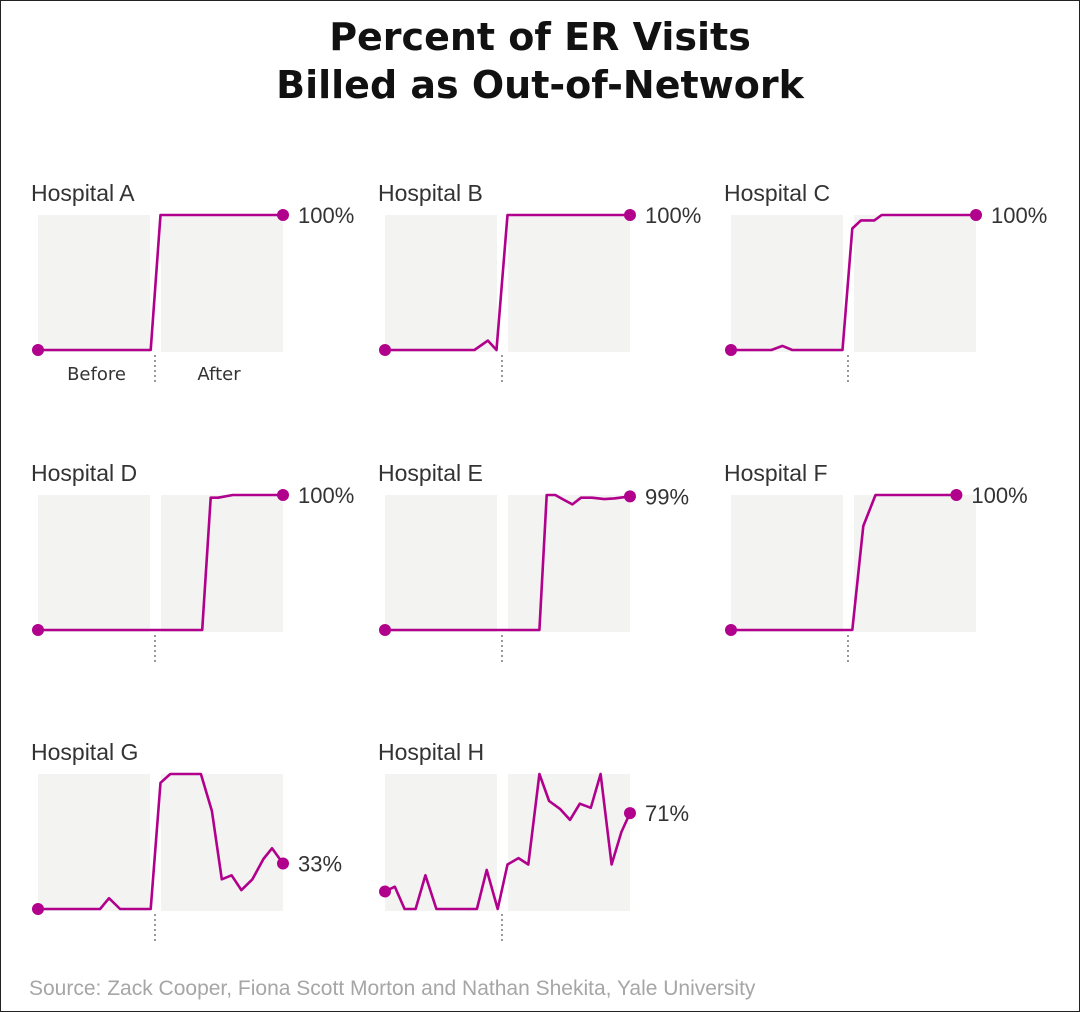  I want to click on panel-title: Hospital G, so click(84, 752).